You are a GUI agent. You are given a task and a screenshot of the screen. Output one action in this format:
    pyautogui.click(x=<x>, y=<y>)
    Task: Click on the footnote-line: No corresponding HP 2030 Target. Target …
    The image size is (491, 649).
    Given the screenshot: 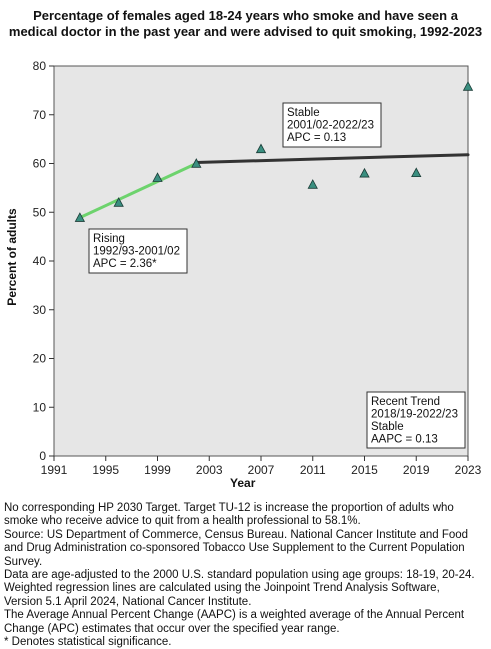 What is the action you would take?
    pyautogui.click(x=229, y=508)
    